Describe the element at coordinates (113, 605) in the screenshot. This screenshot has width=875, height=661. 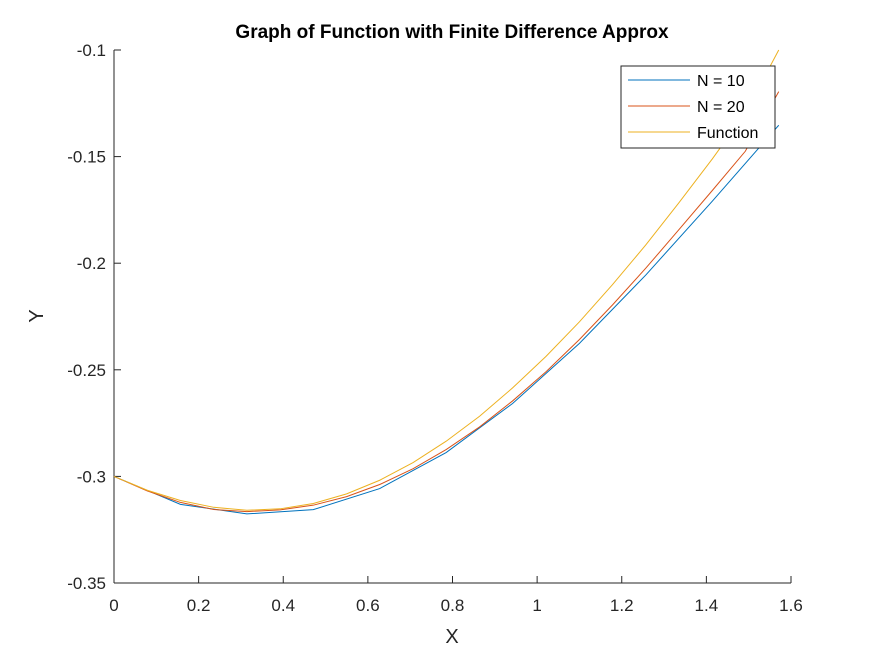
I see `x-tick-label: 0` at that location.